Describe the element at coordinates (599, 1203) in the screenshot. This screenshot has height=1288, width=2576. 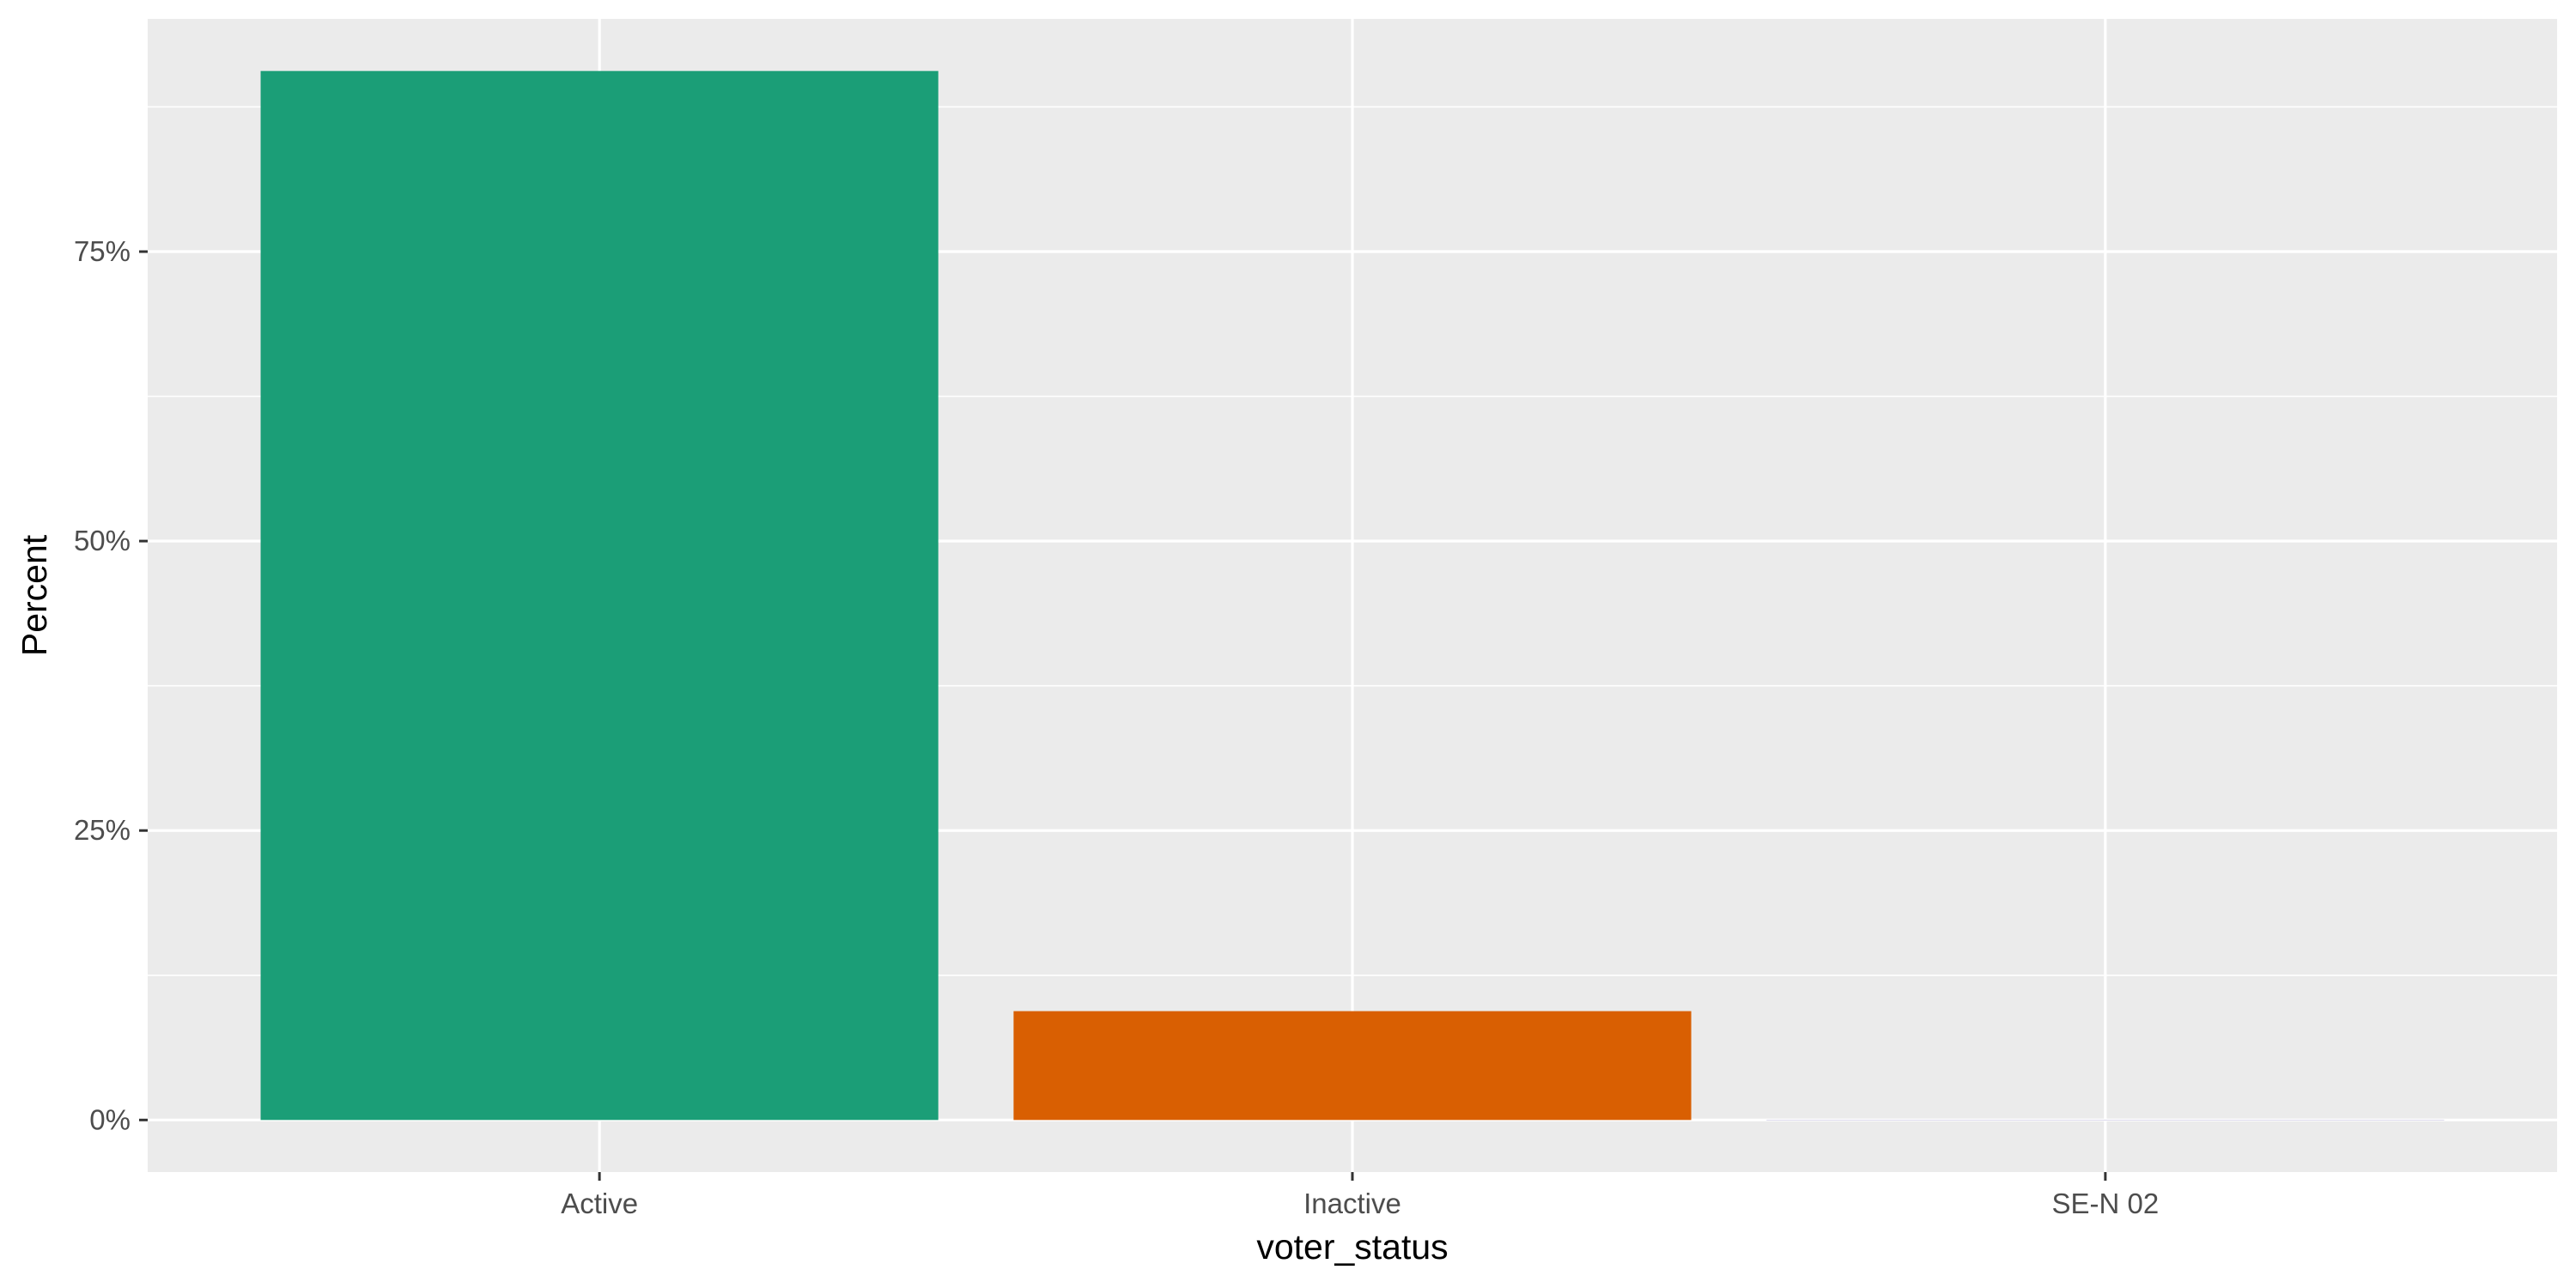
I see `x-tick-label: Active` at that location.